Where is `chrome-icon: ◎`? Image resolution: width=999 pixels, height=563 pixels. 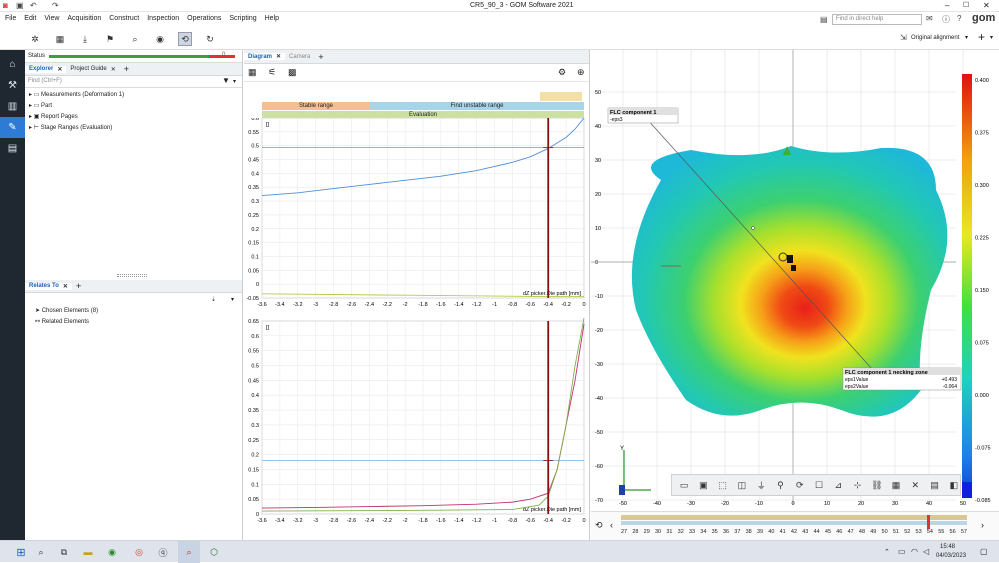
chrome-icon: ◎ is located at coordinates (139, 551).